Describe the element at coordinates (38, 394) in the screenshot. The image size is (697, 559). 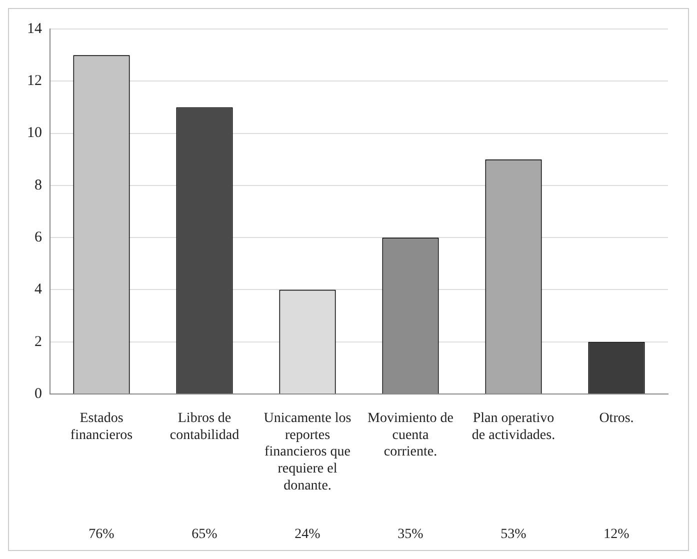
I see `y-tick-label: 0` at that location.